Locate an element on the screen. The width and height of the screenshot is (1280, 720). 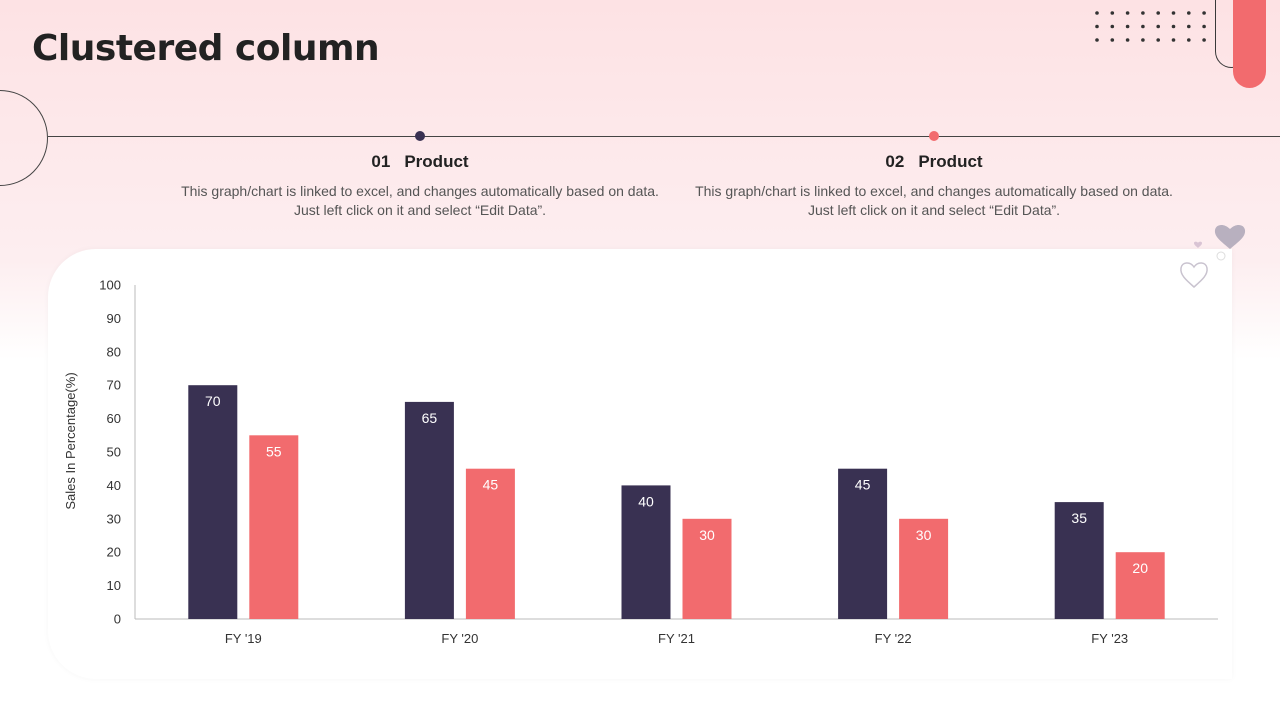
x-tick-label: FY '19 is located at coordinates (243, 638).